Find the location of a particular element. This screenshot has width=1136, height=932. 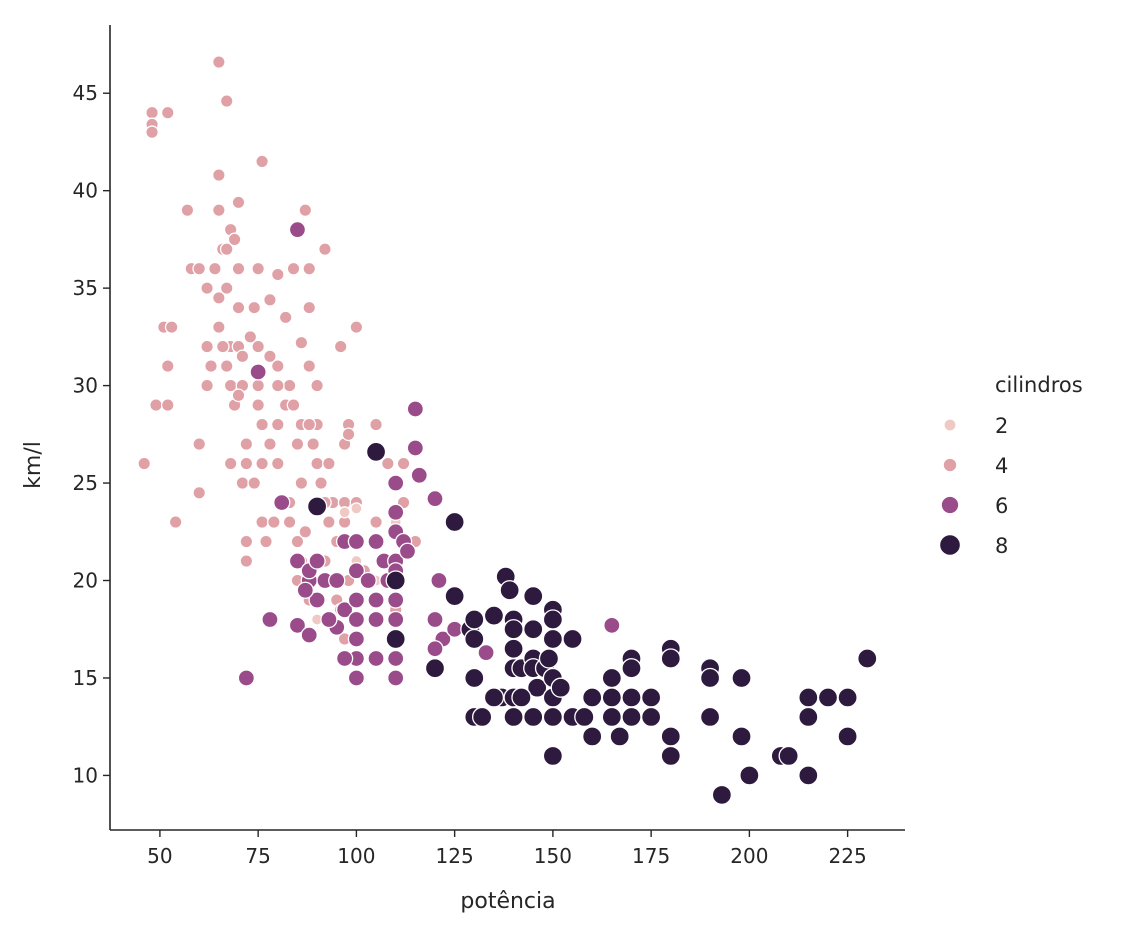

y-tick-label: 20 is located at coordinates (85, 581).